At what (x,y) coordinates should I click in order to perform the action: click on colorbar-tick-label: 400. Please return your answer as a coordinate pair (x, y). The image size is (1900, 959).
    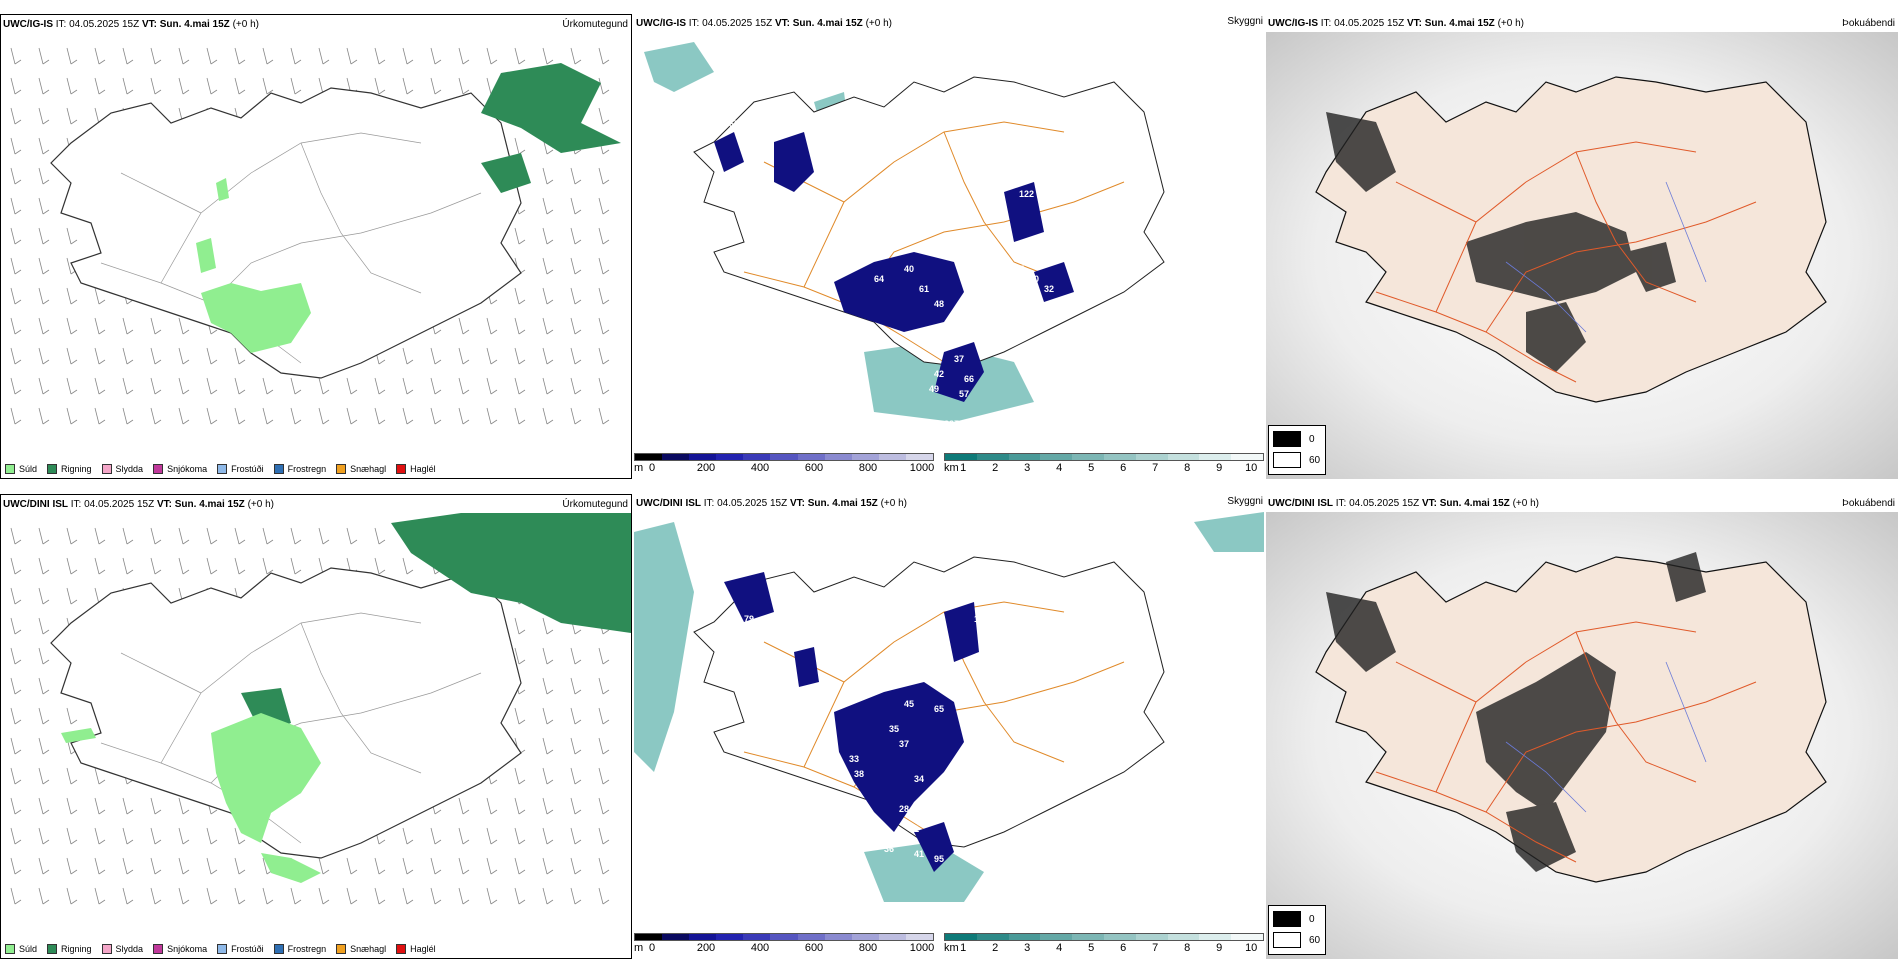
    Looking at the image, I should click on (760, 468).